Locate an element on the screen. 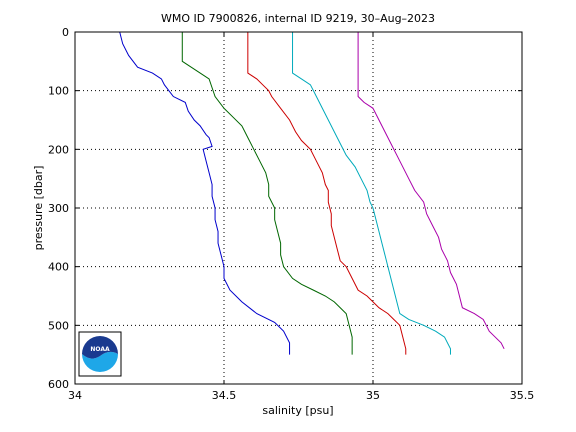 This screenshot has width=576, height=432. x-axis-title: salinity [psu] is located at coordinates (297, 410).